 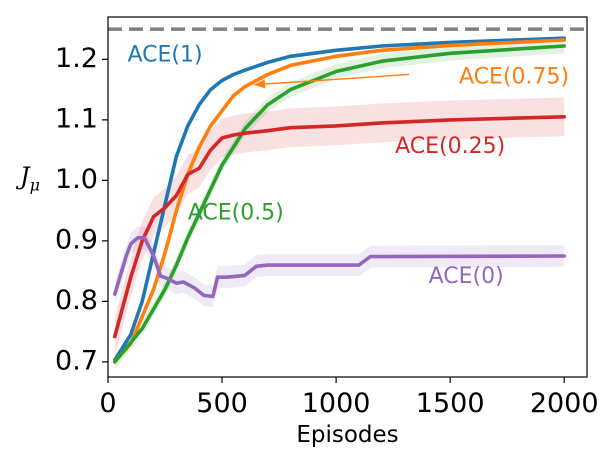 What do you see at coordinates (76, 179) in the screenshot?
I see `y-tick-label: 1.0` at bounding box center [76, 179].